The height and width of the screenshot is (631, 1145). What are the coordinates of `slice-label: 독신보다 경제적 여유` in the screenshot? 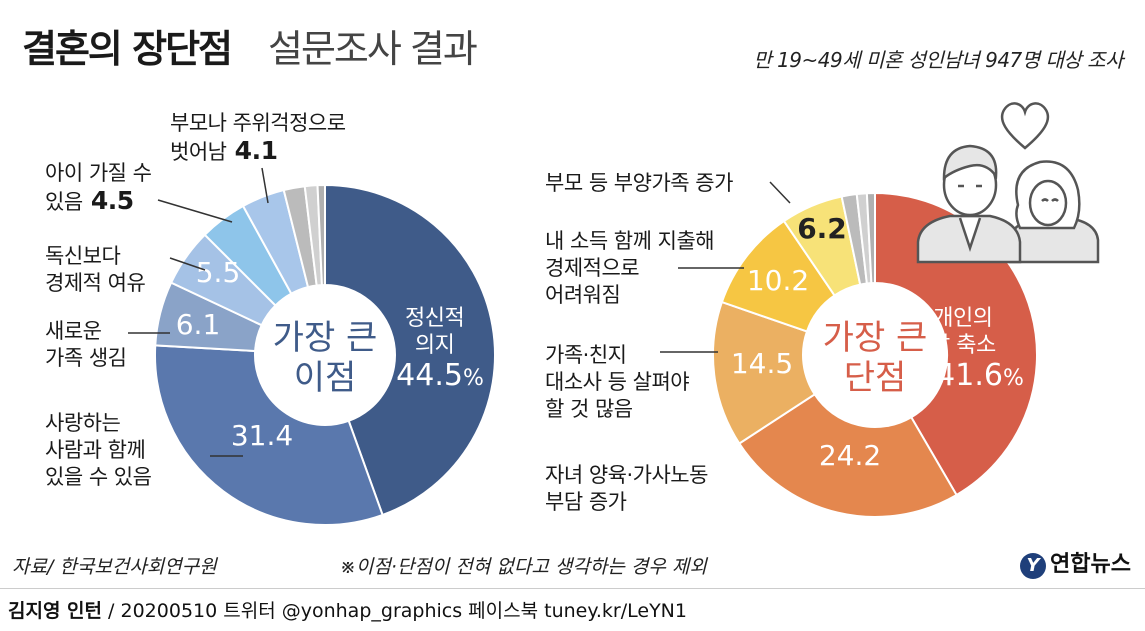 It's located at (95, 269).